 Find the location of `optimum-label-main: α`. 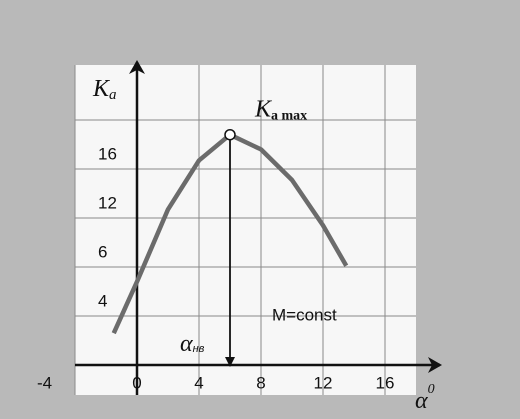

optimum-label-main: α is located at coordinates (186, 344).